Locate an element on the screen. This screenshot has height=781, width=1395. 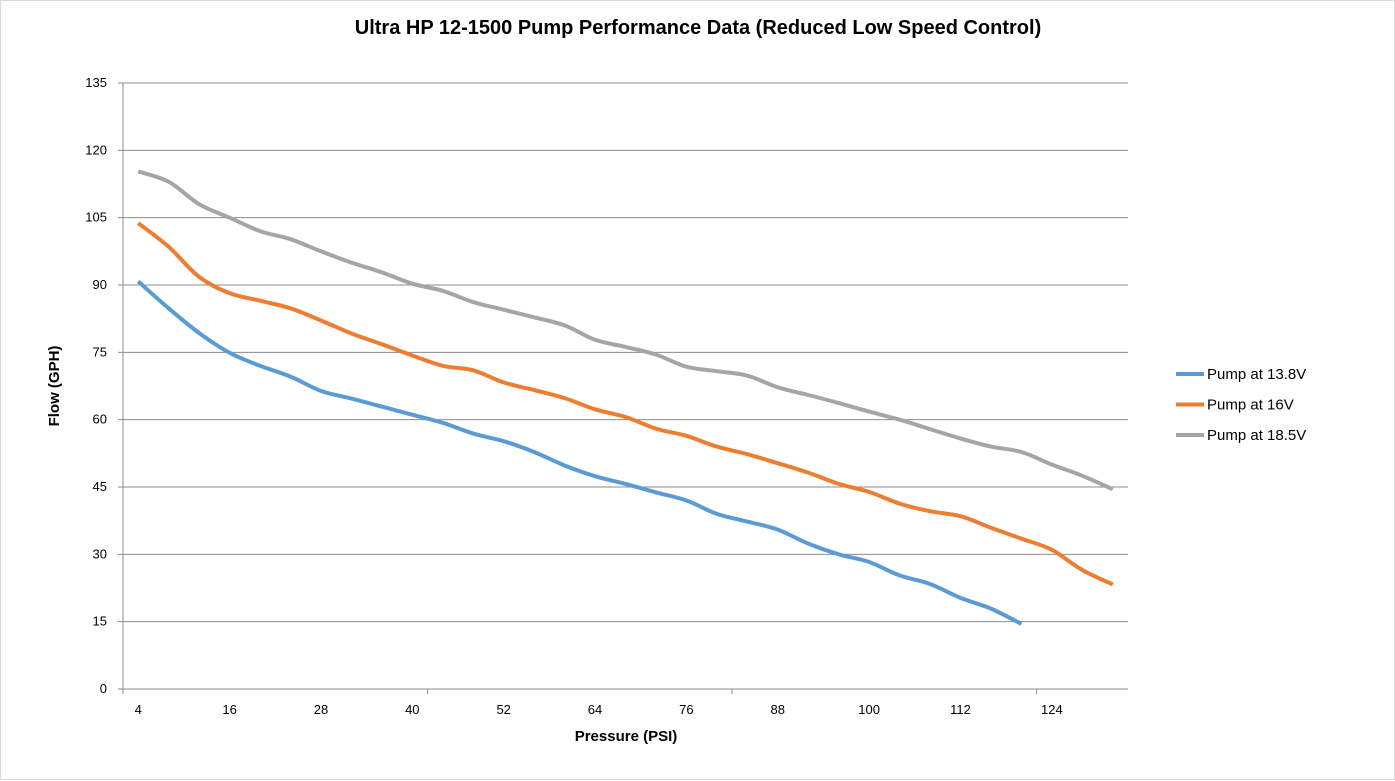
y-tick-label: 60 is located at coordinates (100, 419).